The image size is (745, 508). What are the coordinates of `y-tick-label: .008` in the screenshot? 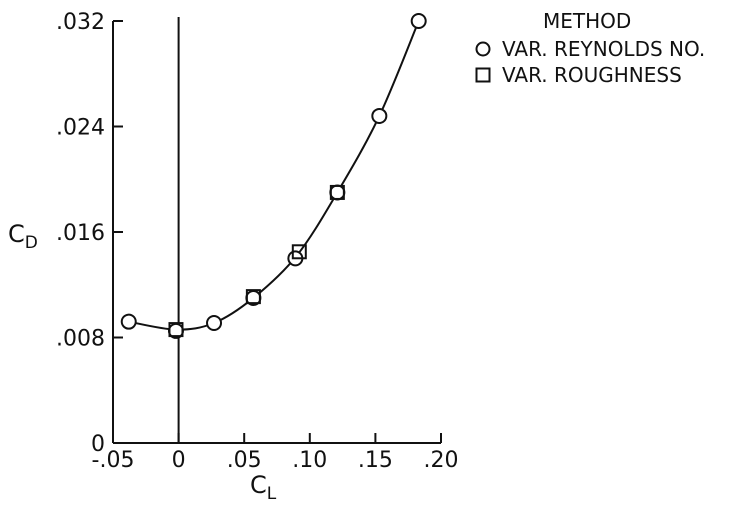 It's located at (80, 339).